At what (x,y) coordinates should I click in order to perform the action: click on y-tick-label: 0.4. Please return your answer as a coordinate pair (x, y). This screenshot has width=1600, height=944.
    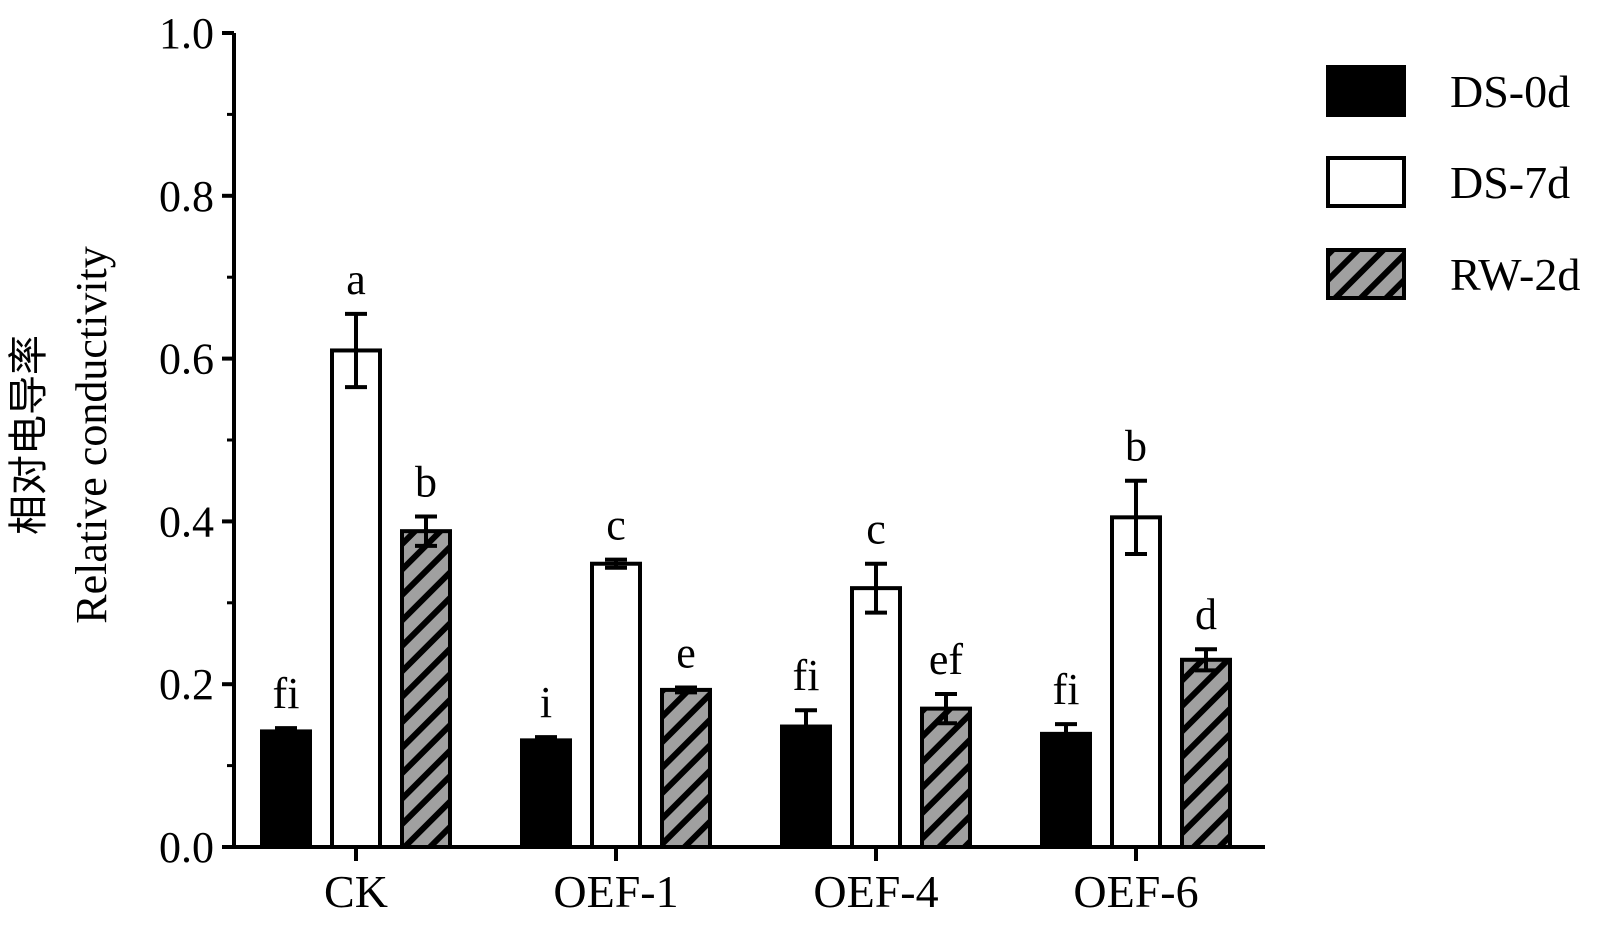
    Looking at the image, I should click on (186, 521).